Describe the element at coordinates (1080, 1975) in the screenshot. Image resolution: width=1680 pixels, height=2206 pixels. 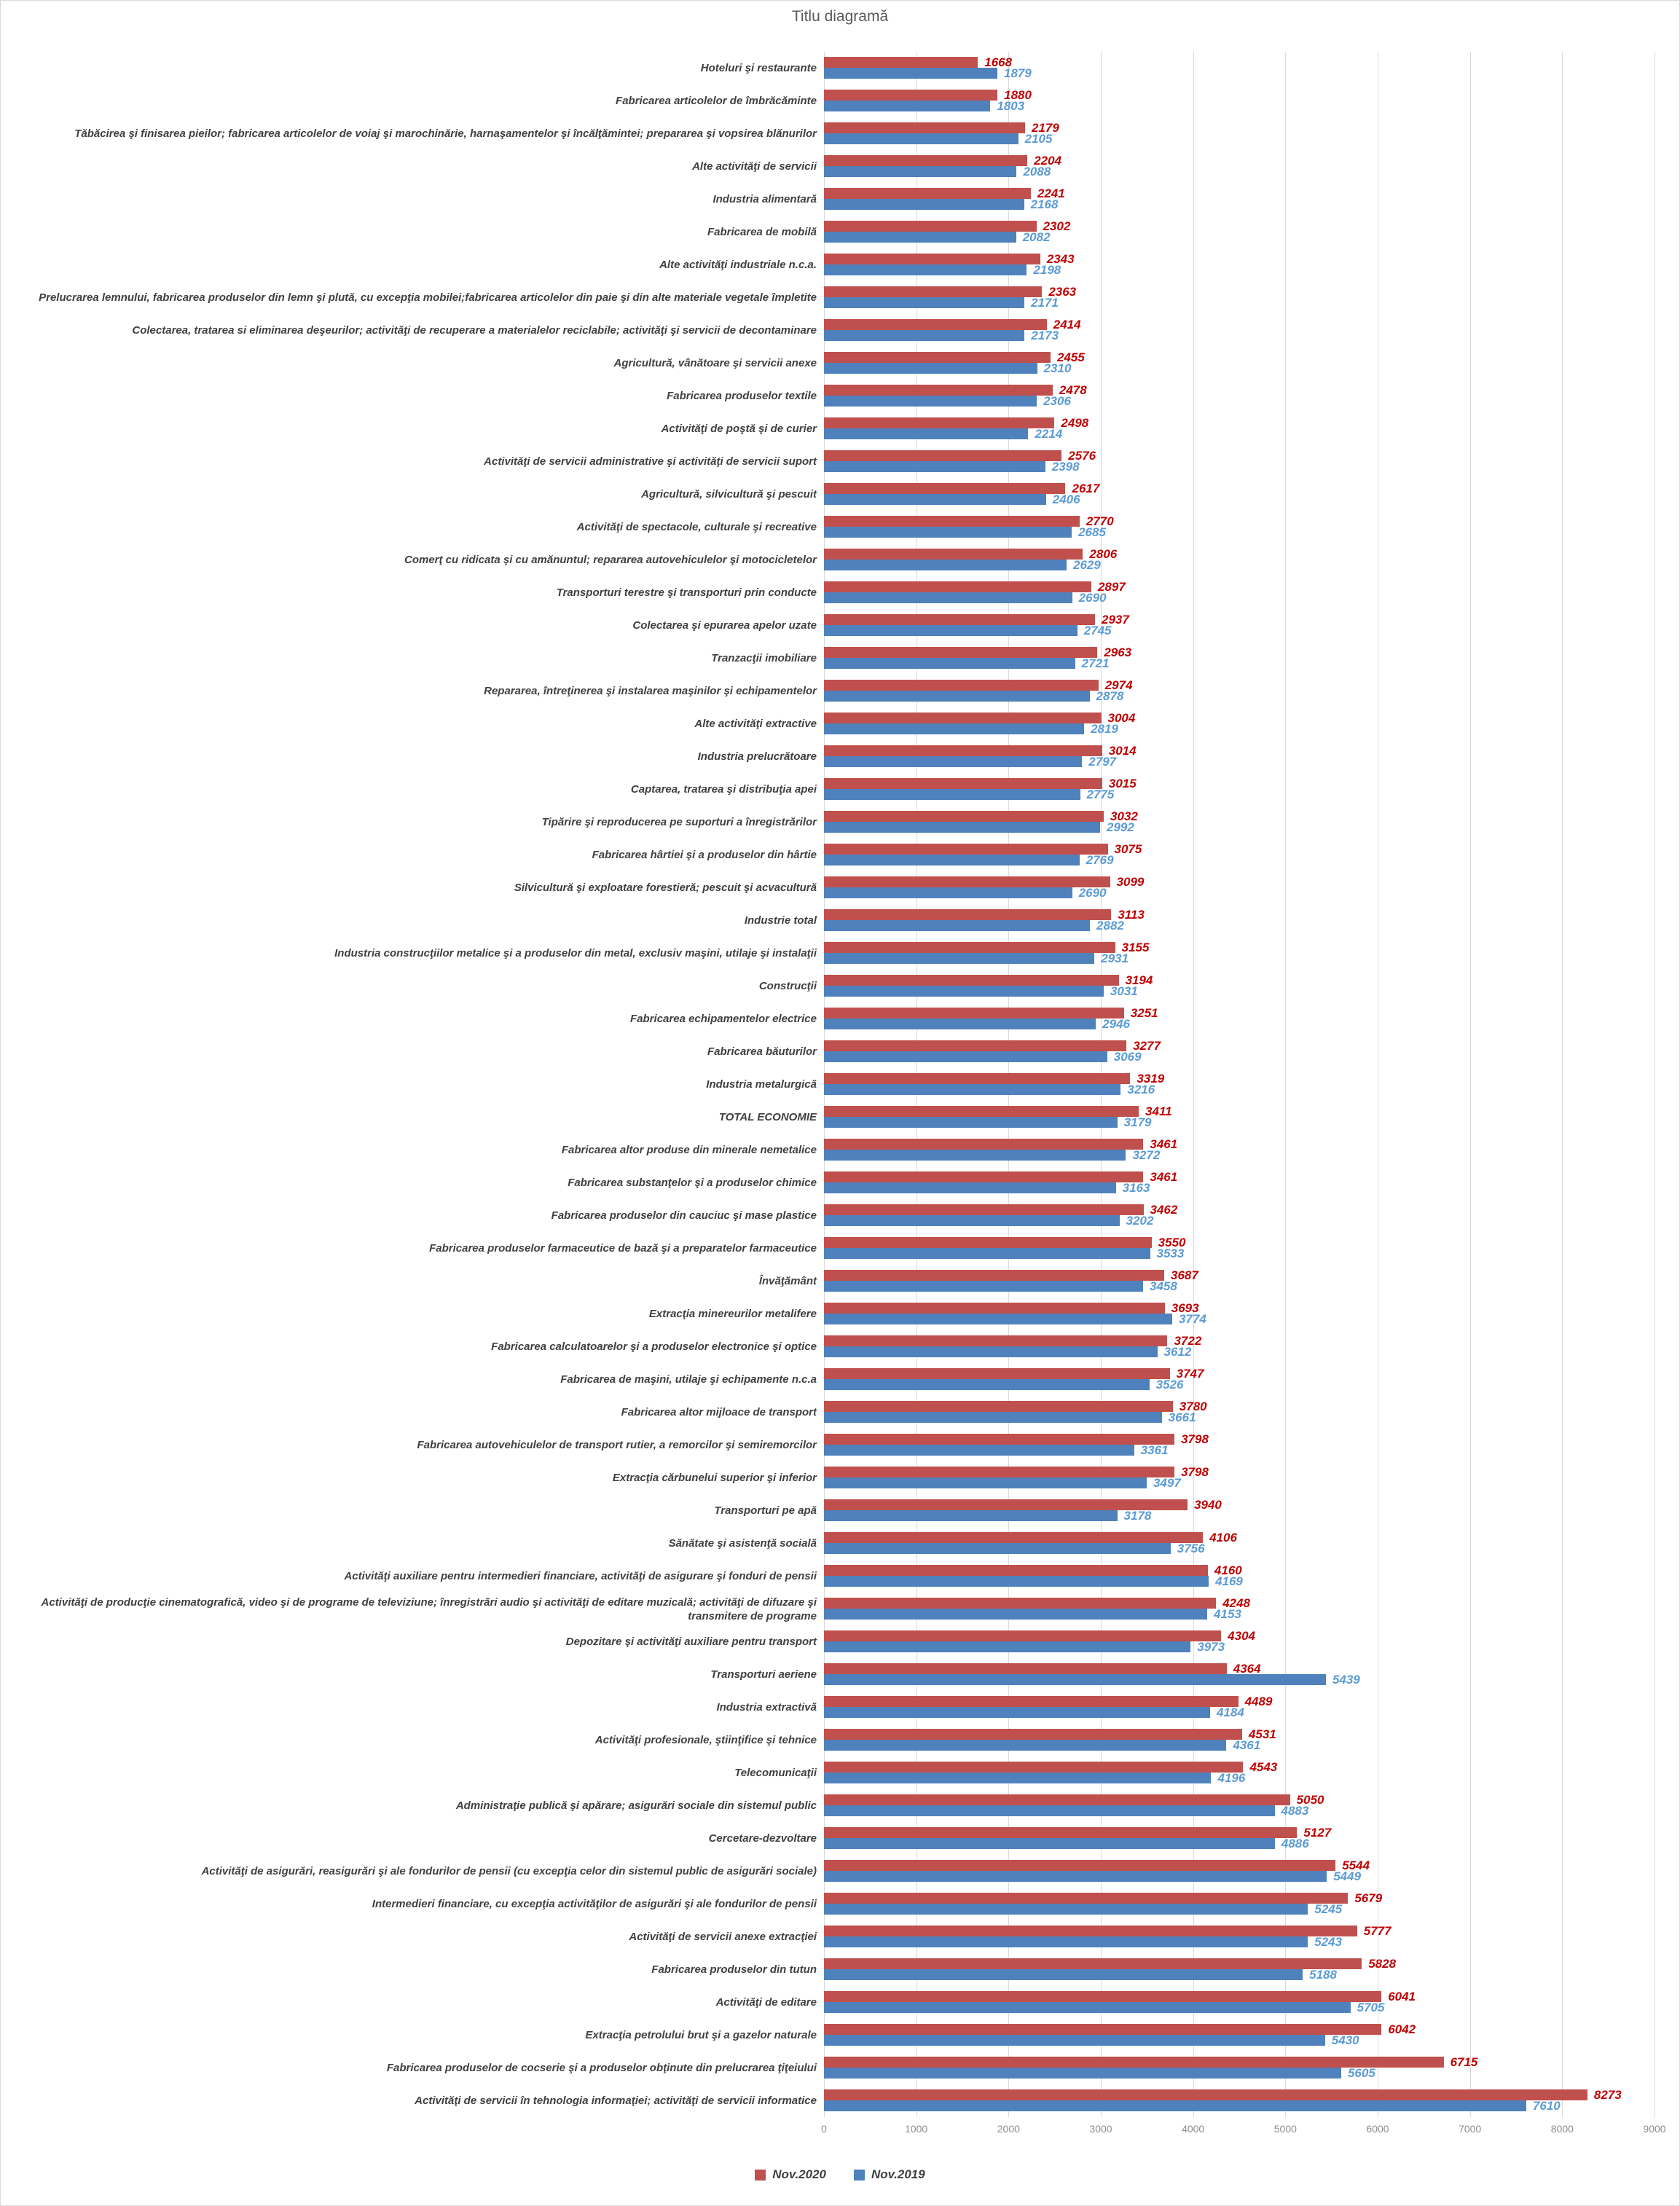
I see `bar-row: 5188` at that location.